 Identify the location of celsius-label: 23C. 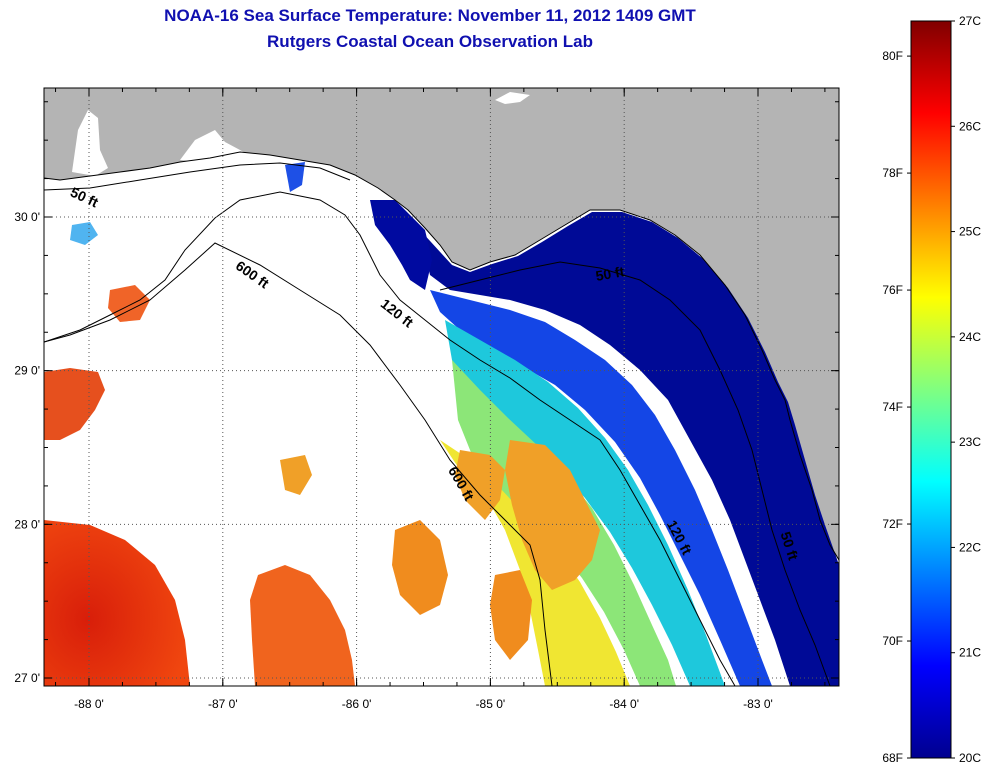
(970, 442).